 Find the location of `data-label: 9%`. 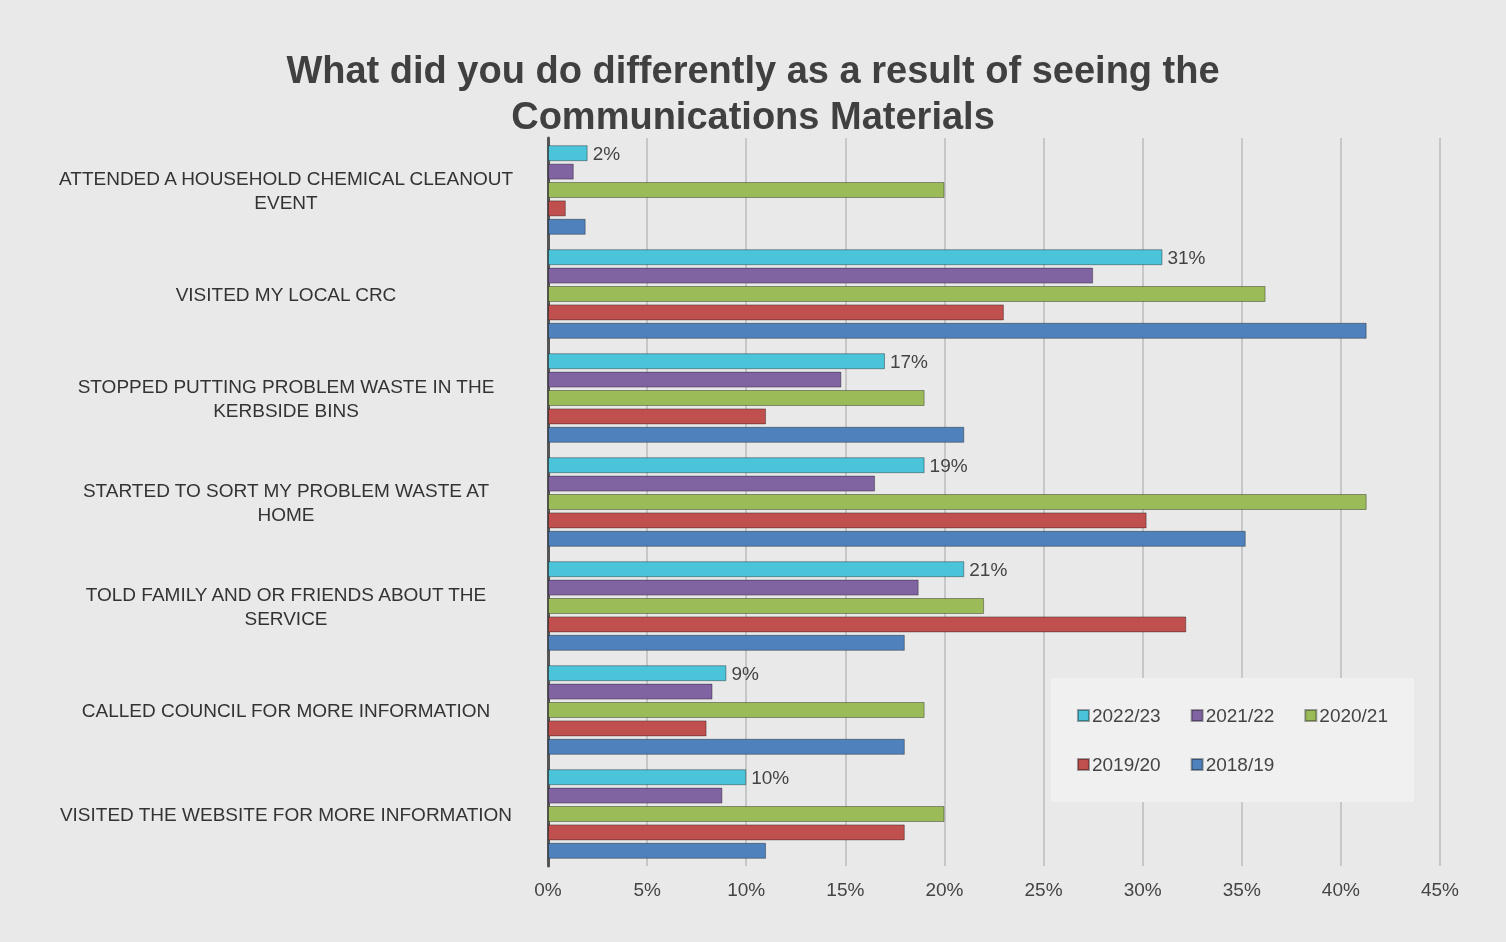

data-label: 9% is located at coordinates (745, 673).